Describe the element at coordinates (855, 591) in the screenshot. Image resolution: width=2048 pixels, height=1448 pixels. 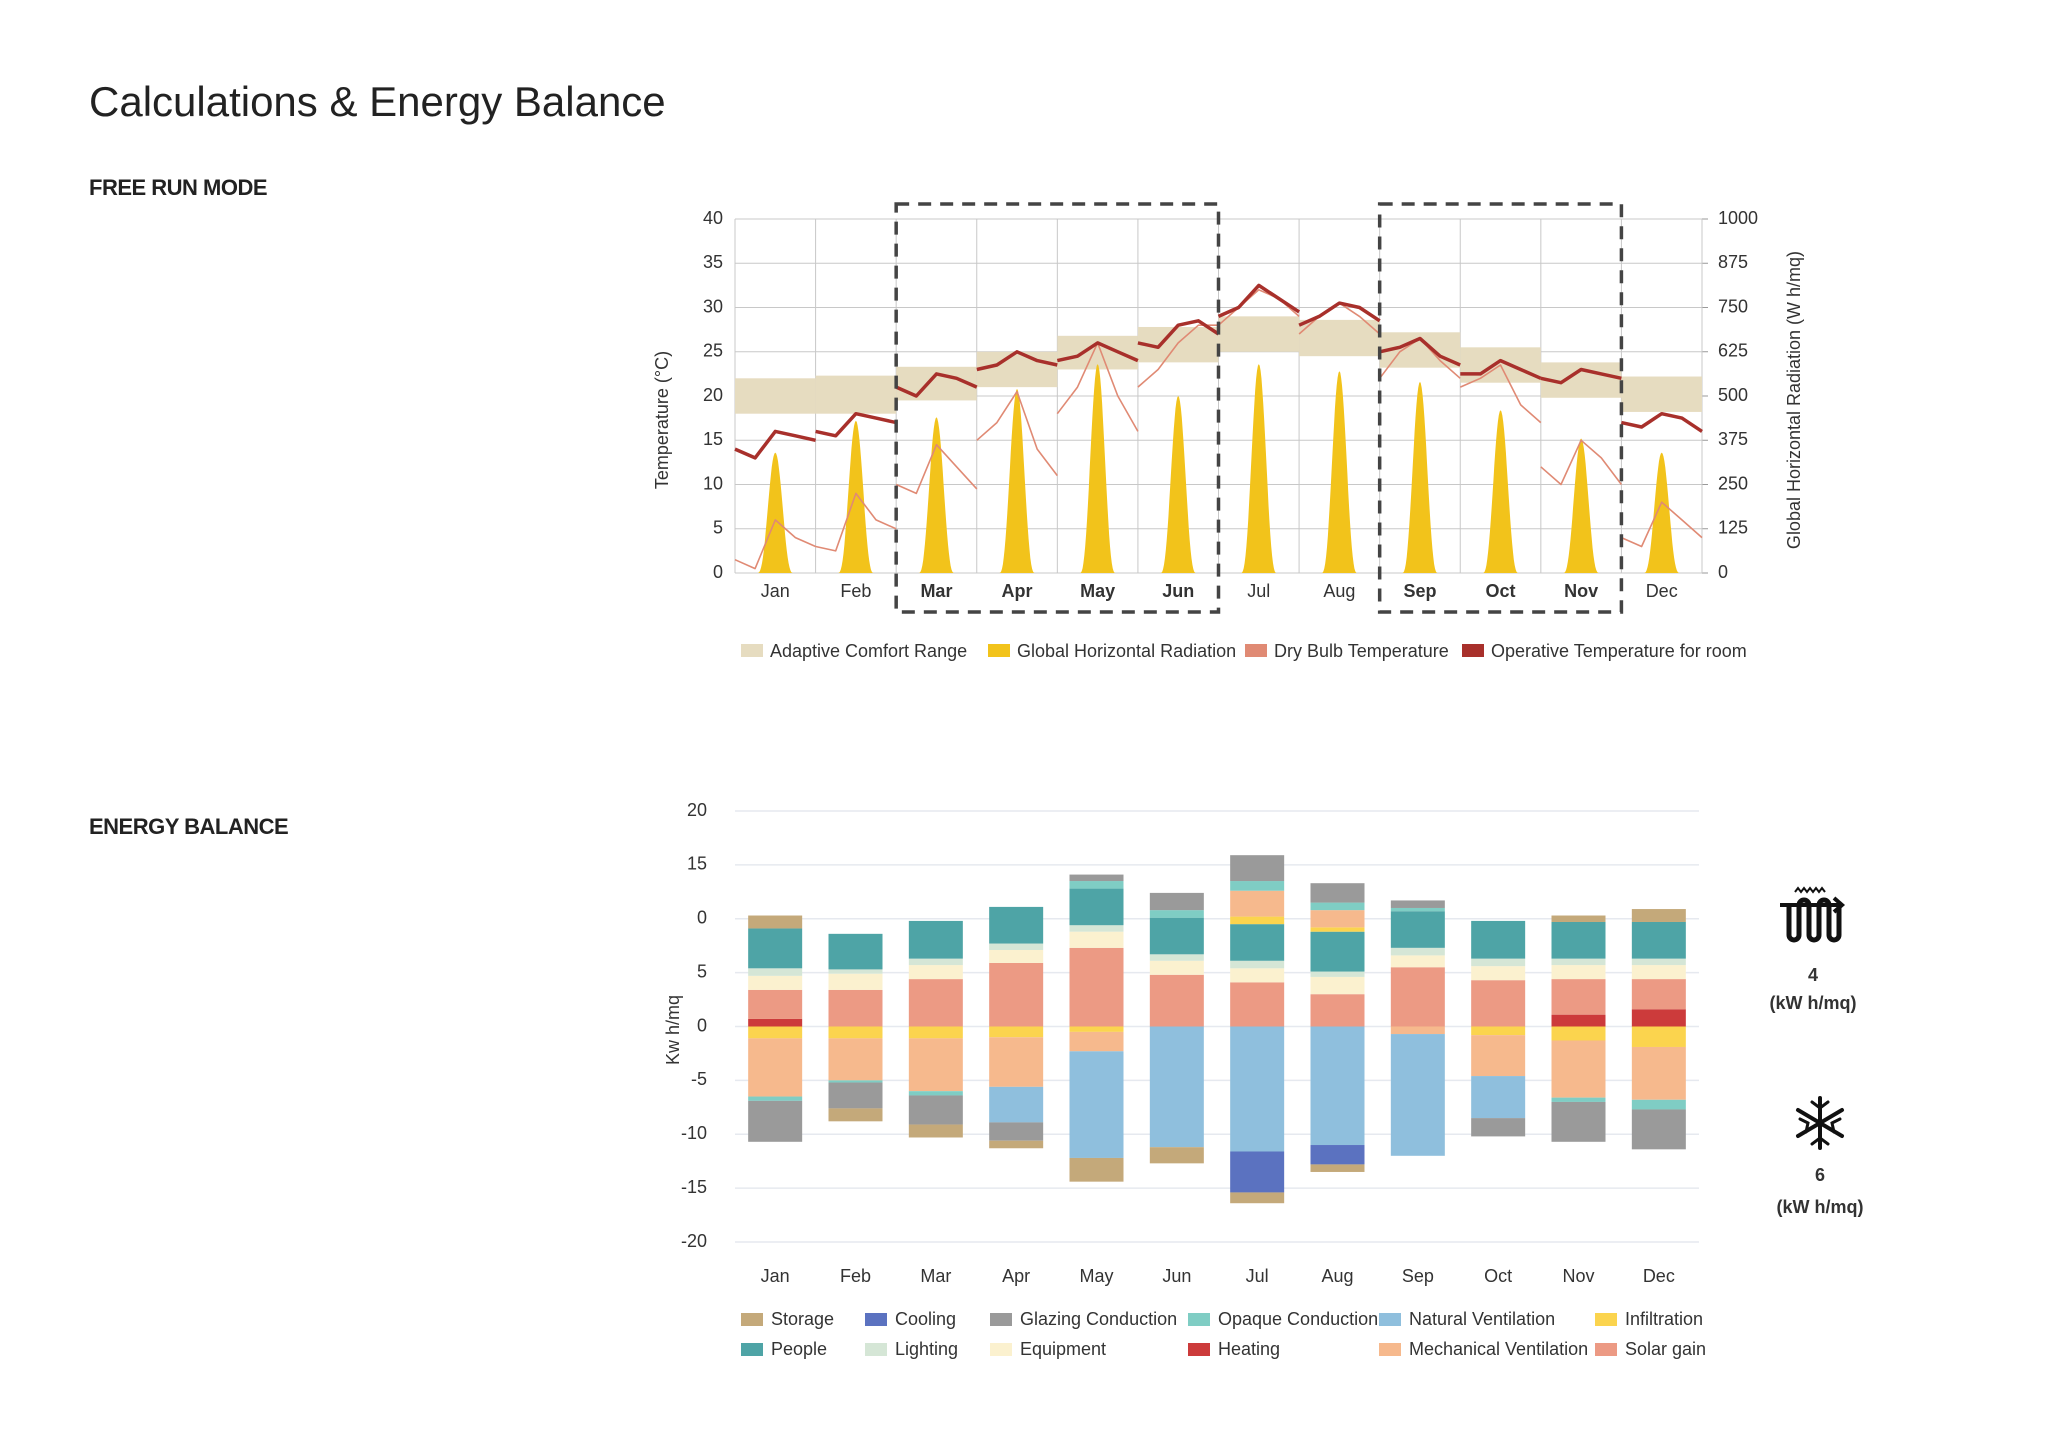
I see `x-tick-label: Feb` at that location.